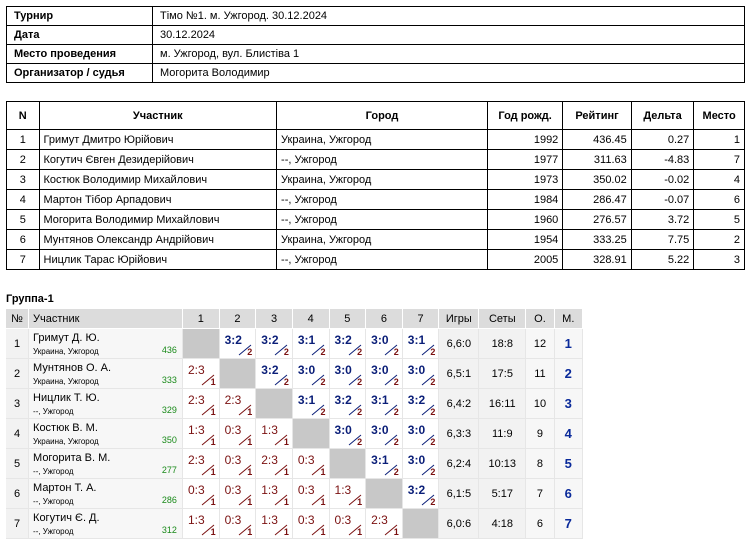  Describe the element at coordinates (540, 374) in the screenshot. I see `points-cell: 11` at that location.